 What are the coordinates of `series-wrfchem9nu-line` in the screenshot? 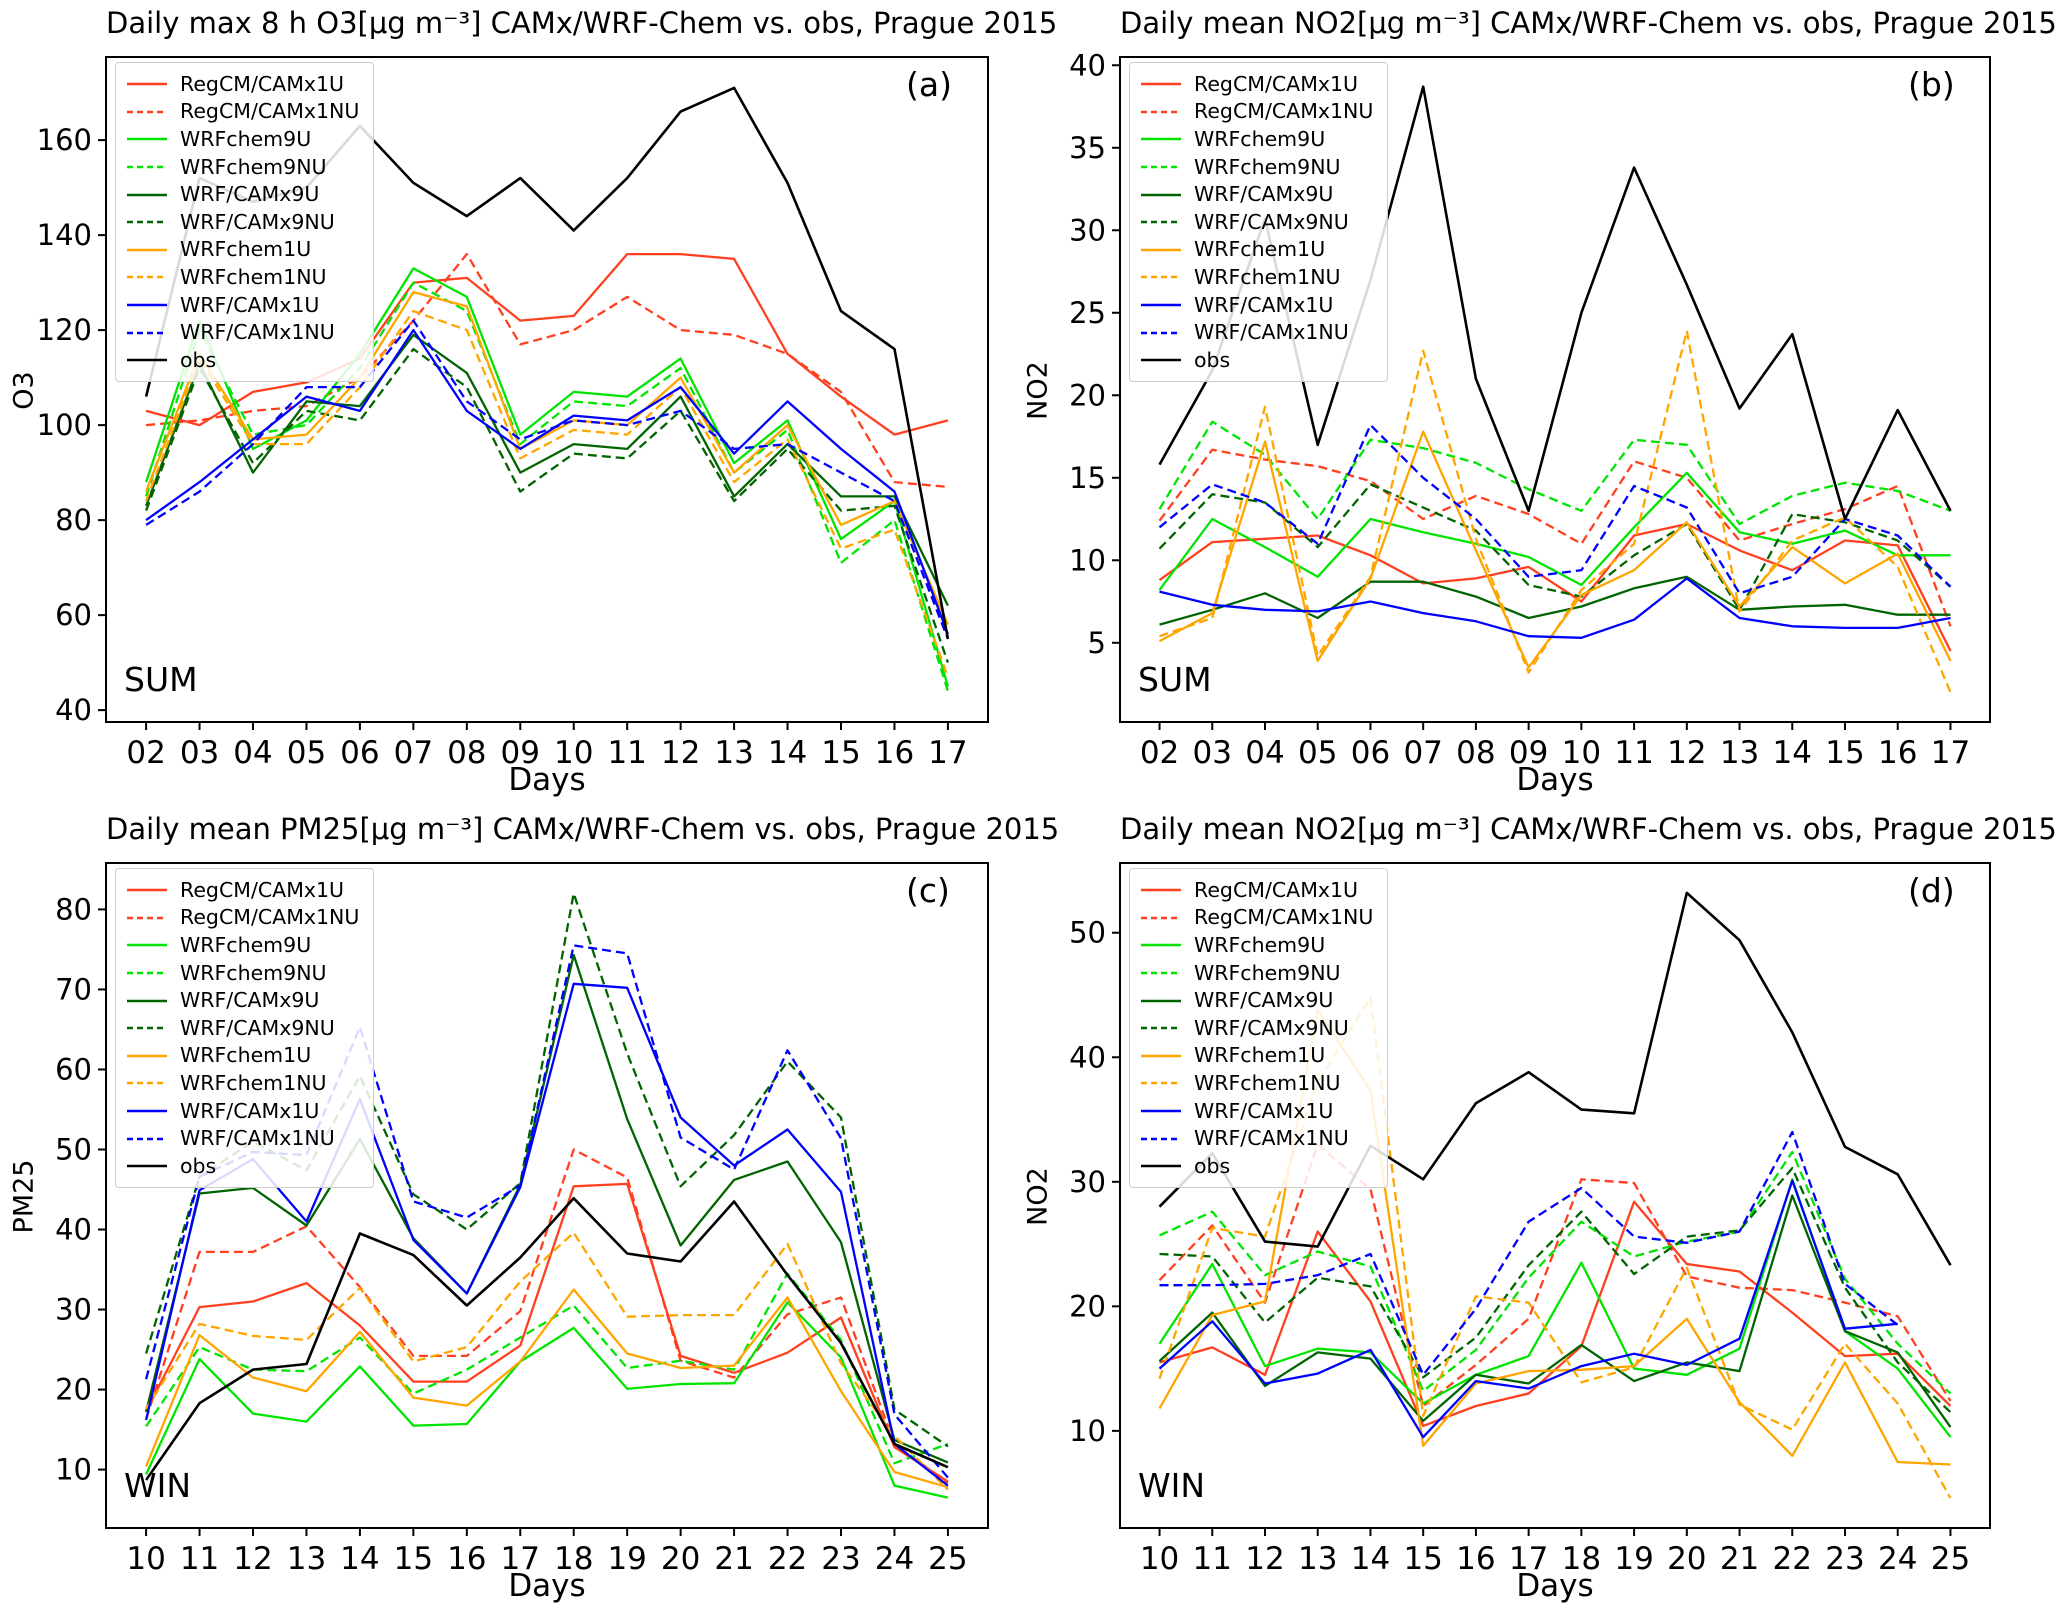 It's located at (547, 1368).